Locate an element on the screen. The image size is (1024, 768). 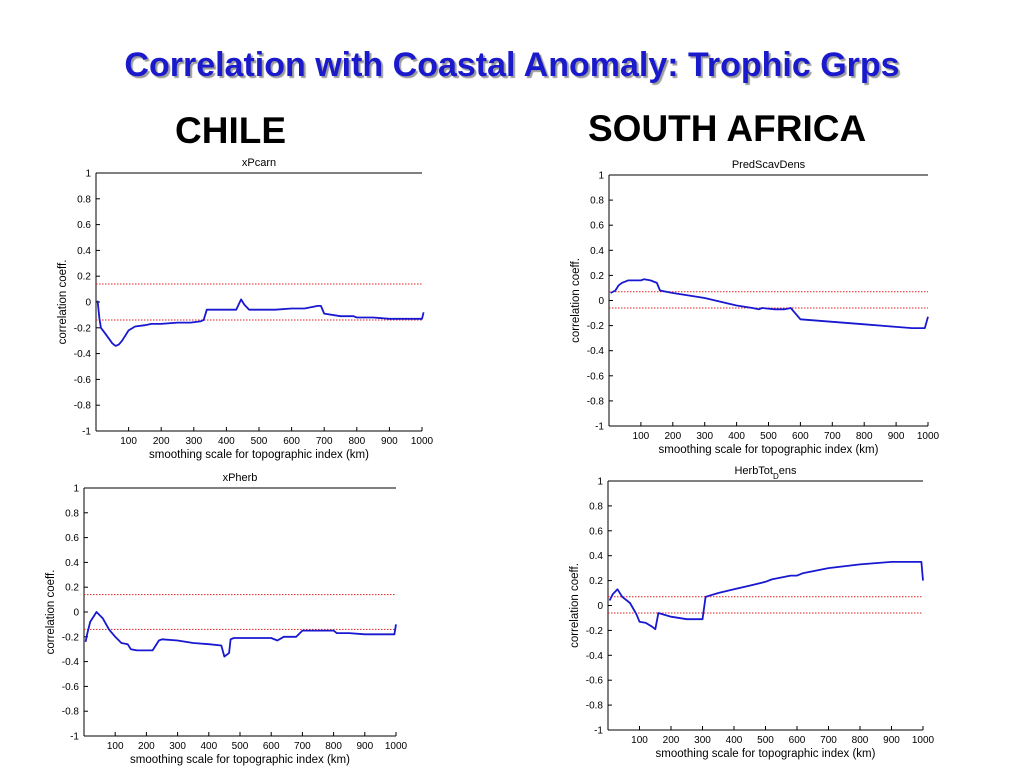
chart-4-x-tick-label: 300 is located at coordinates (702, 740).